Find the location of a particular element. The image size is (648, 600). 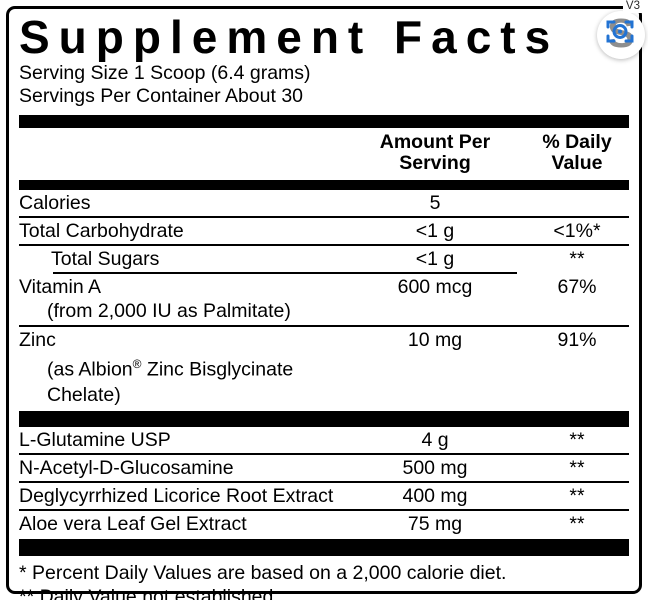

serving-size: Serving Size 1 Scoop (6.4 grams) is located at coordinates (165, 73).